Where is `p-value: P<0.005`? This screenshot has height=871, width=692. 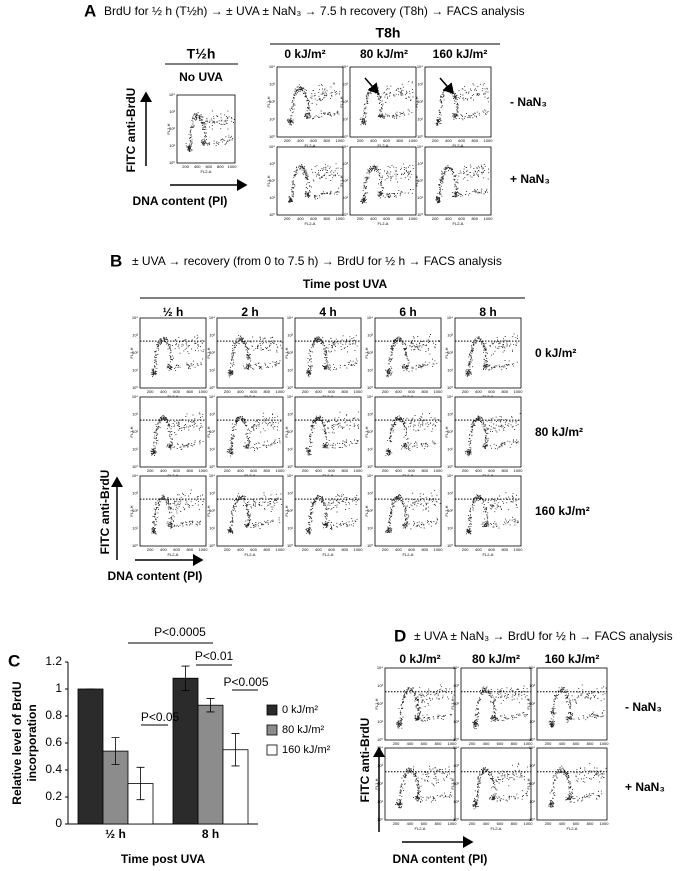
p-value: P<0.005 is located at coordinates (245, 682).